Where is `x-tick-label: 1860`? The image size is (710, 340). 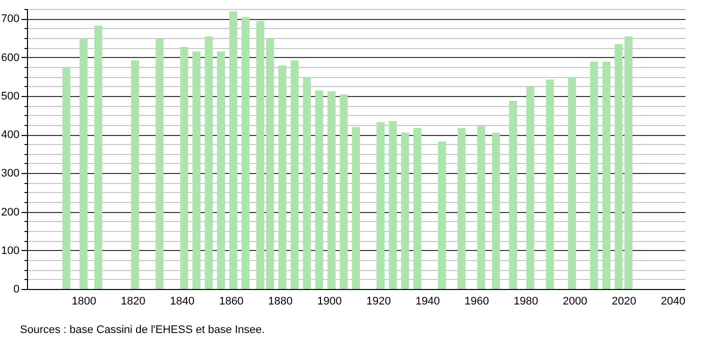
x-tick-label: 1860 is located at coordinates (231, 302).